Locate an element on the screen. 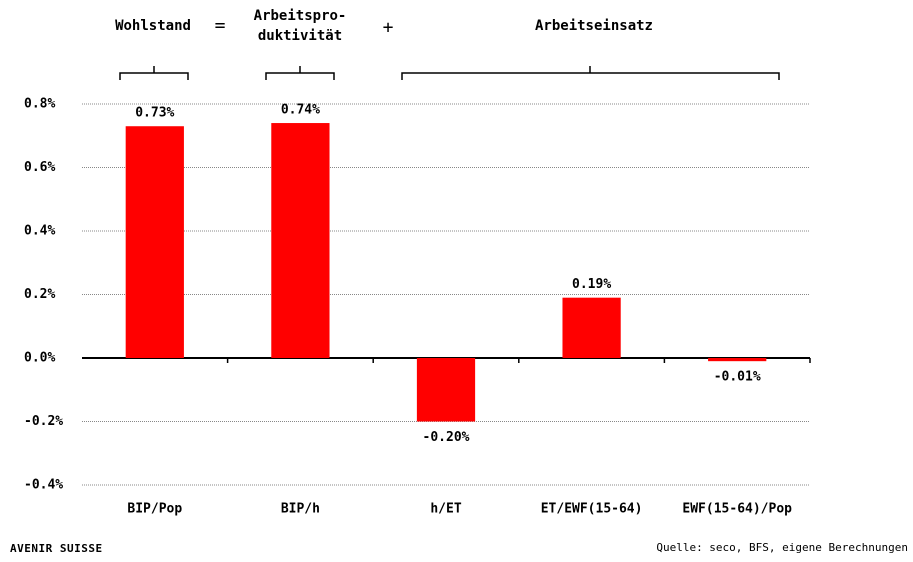  header-plus: + is located at coordinates (388, 27).